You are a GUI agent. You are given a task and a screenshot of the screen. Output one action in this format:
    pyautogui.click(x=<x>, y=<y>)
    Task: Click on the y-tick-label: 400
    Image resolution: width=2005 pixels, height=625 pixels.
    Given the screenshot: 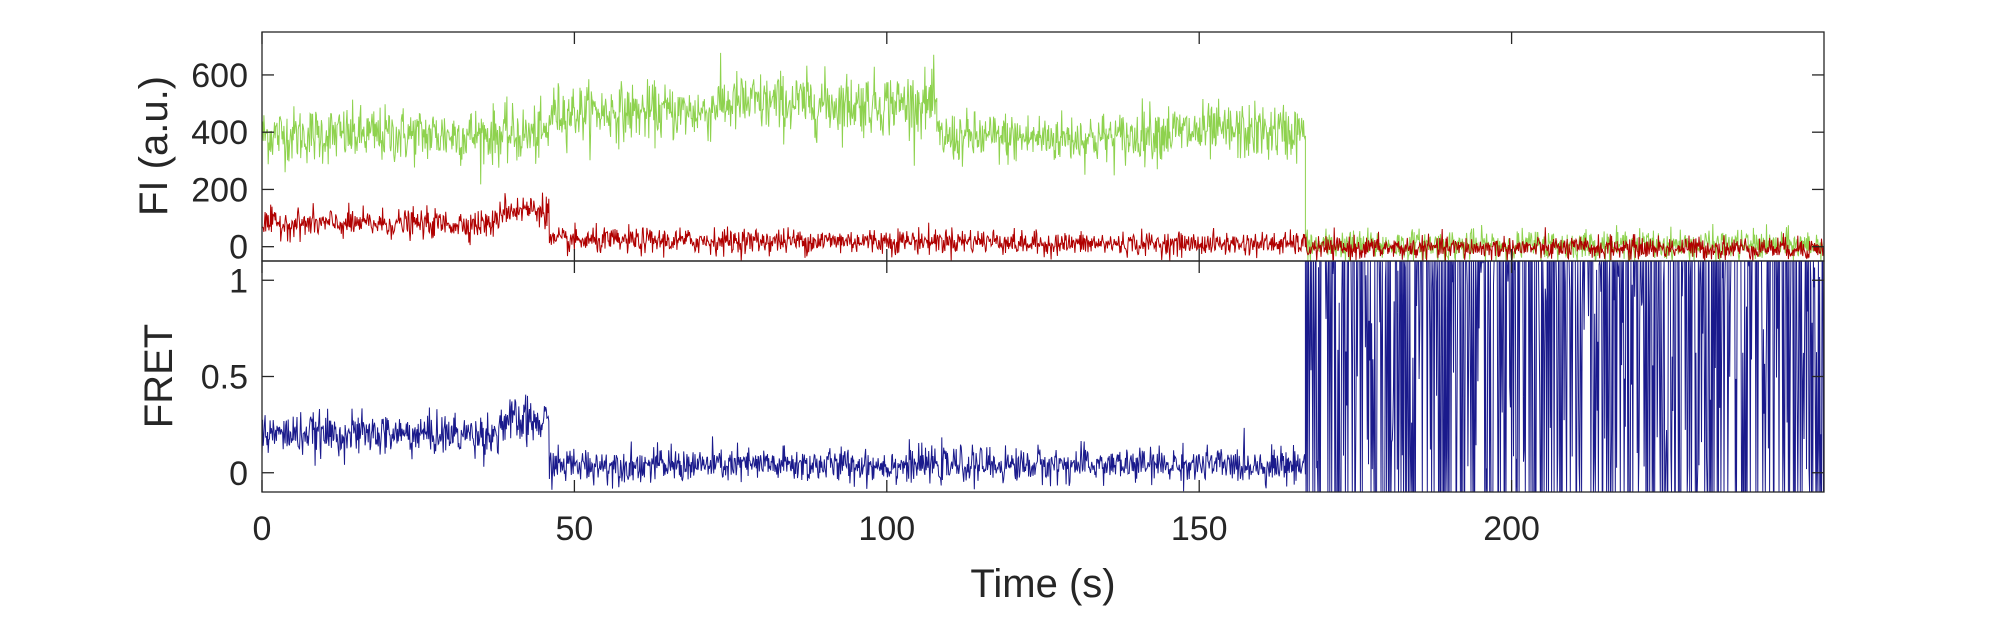 What is the action you would take?
    pyautogui.click(x=219, y=133)
    